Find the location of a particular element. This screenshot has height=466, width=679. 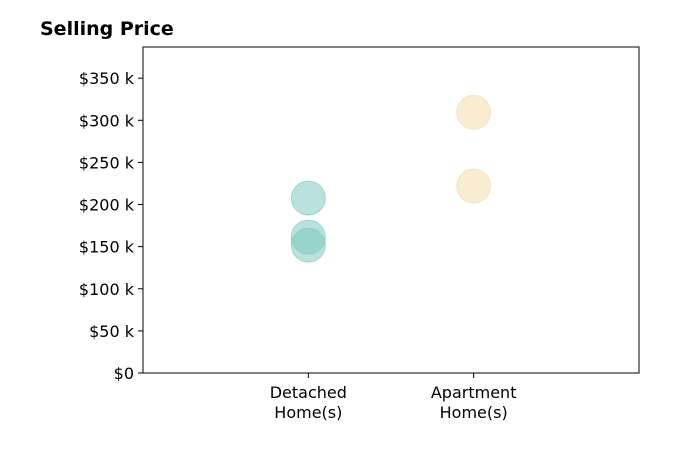

y-tick-label: $150 k is located at coordinates (107, 247).